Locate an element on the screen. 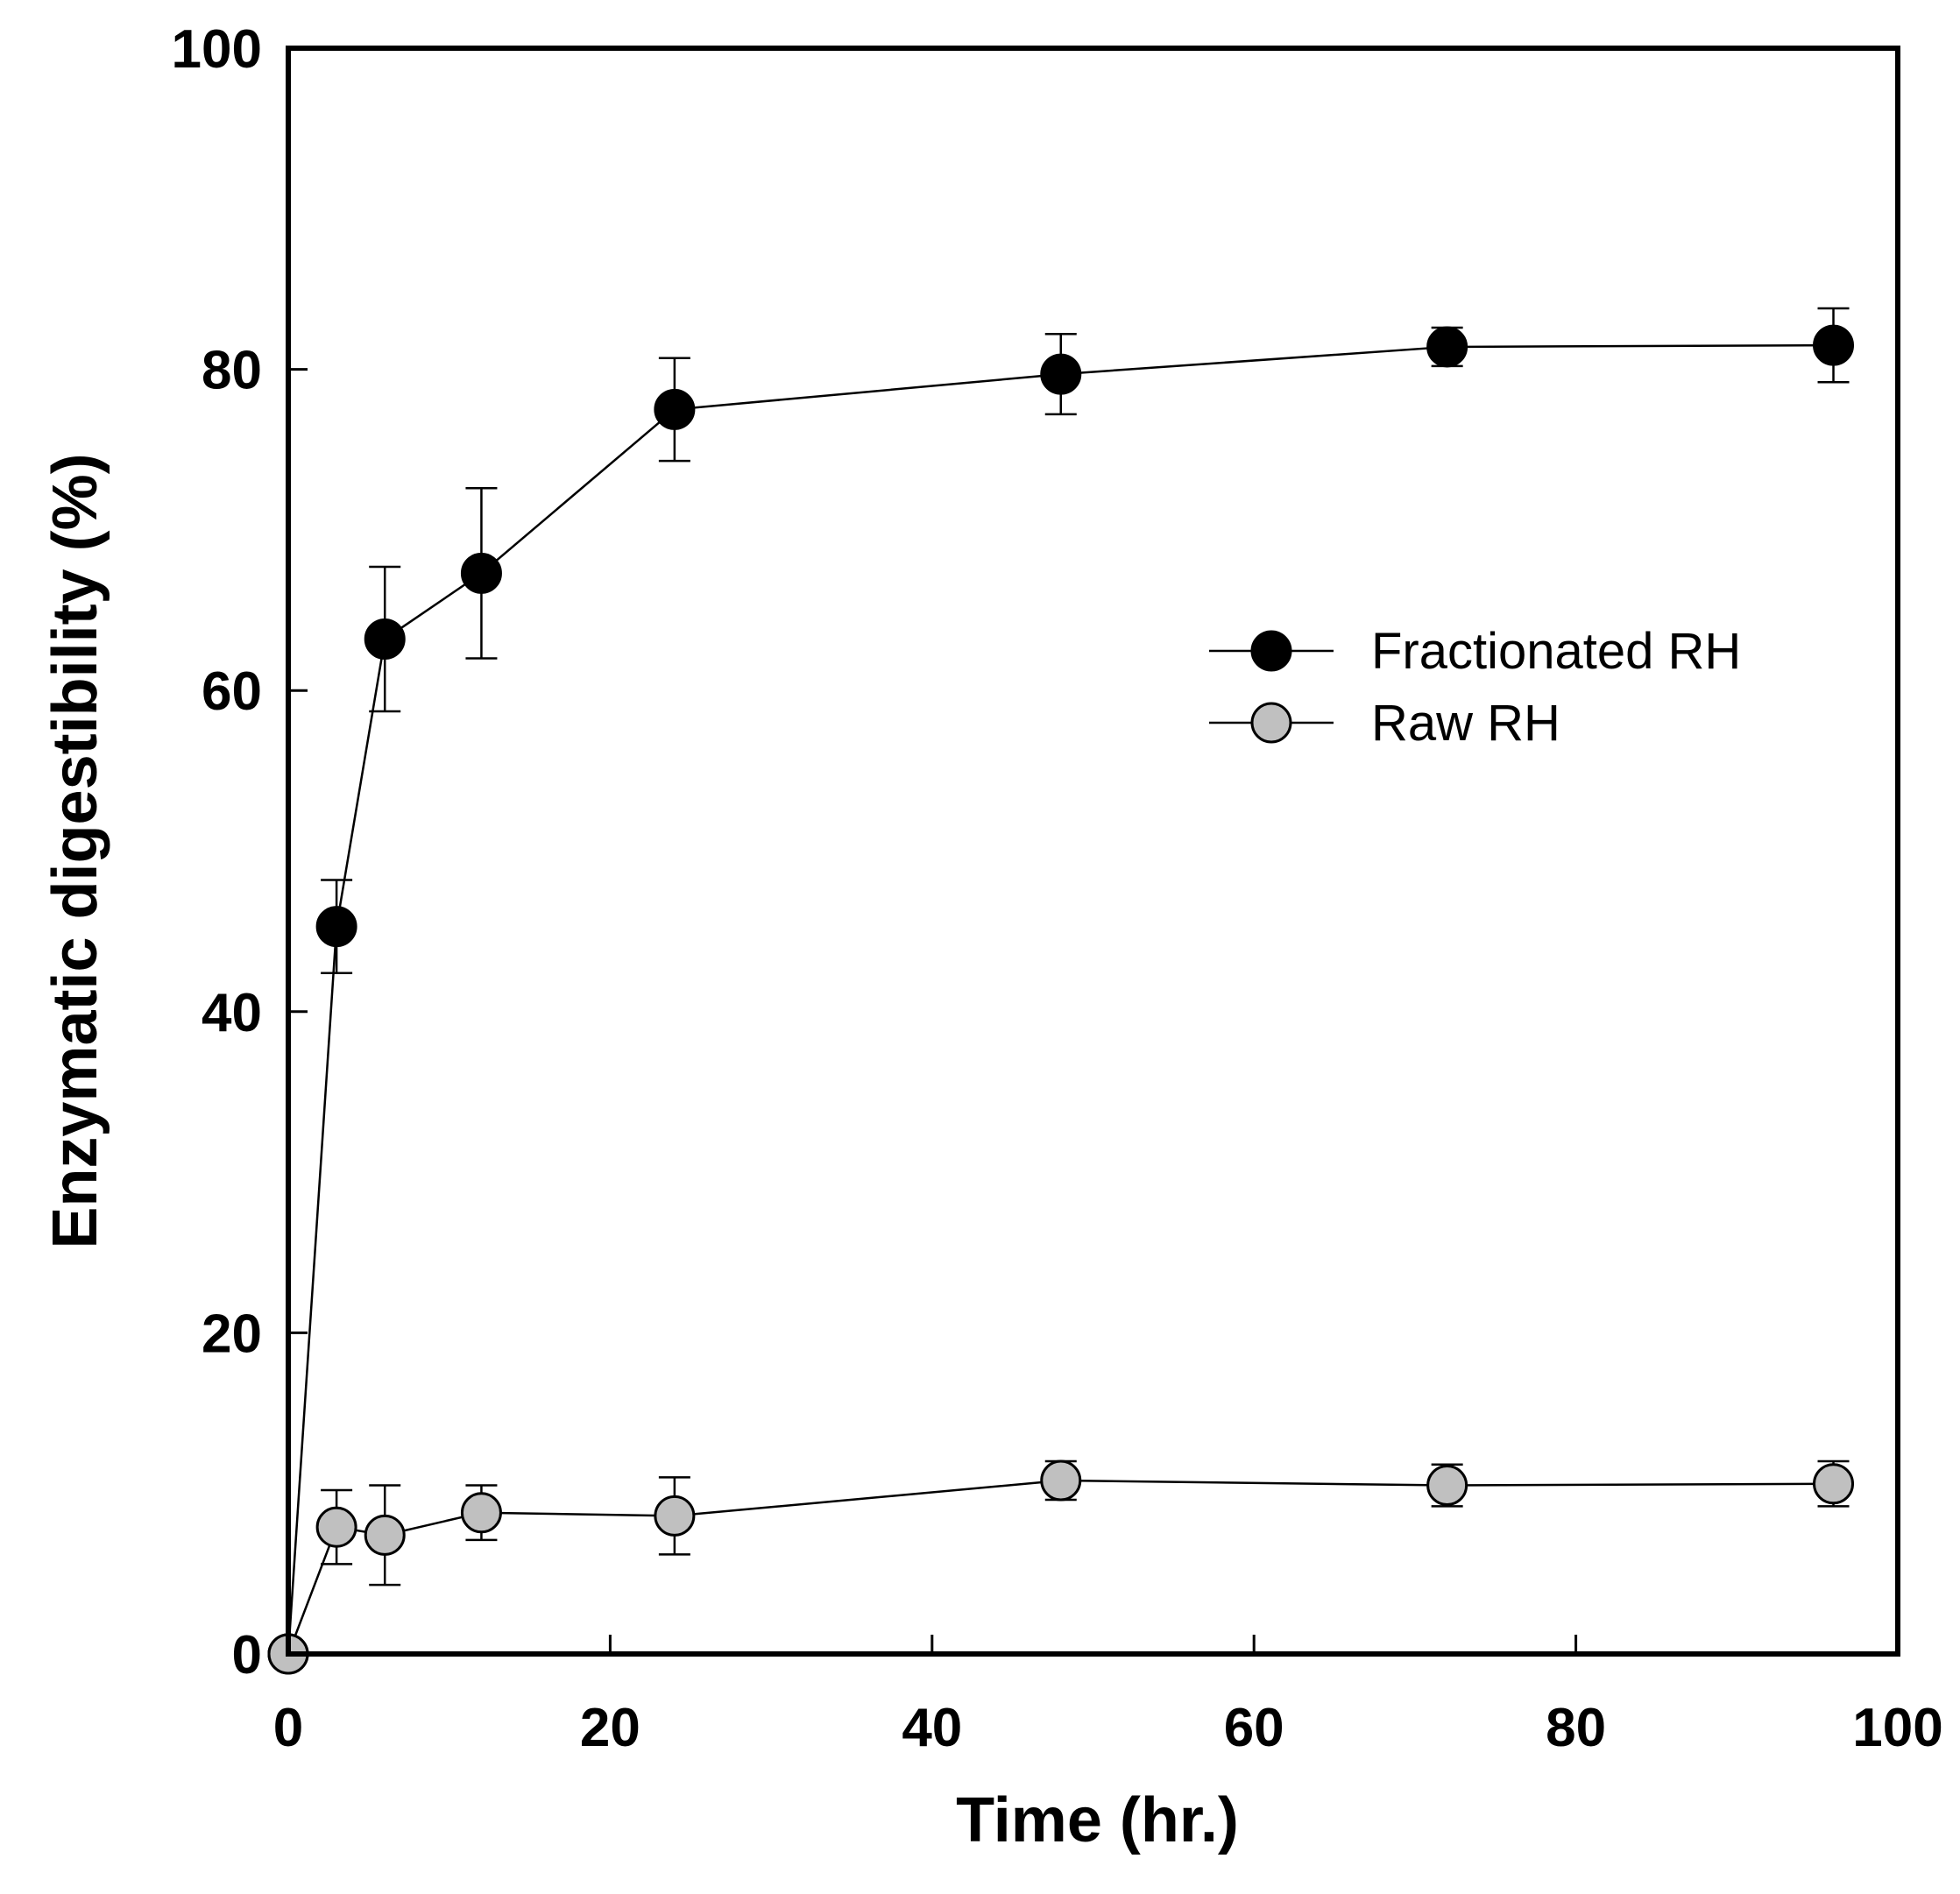  y-tick-label: 80 is located at coordinates (232, 371).